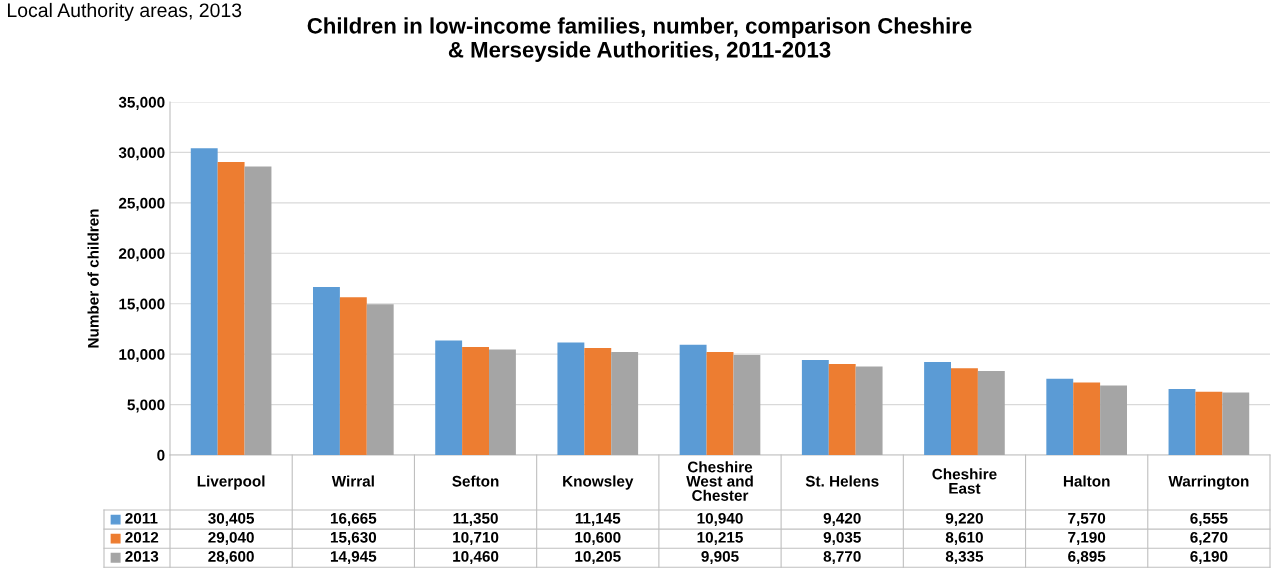 The width and height of the screenshot is (1279, 578). What do you see at coordinates (141, 255) in the screenshot?
I see `y-tick-label: 20,000` at bounding box center [141, 255].